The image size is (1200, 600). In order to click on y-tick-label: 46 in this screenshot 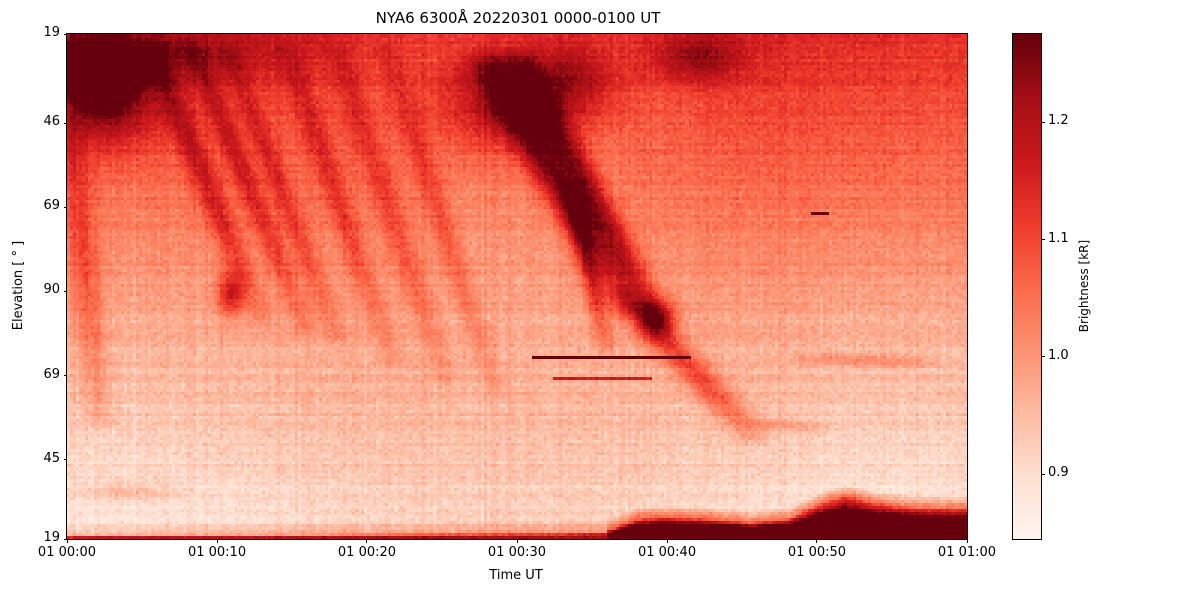, I will do `click(51, 122)`.